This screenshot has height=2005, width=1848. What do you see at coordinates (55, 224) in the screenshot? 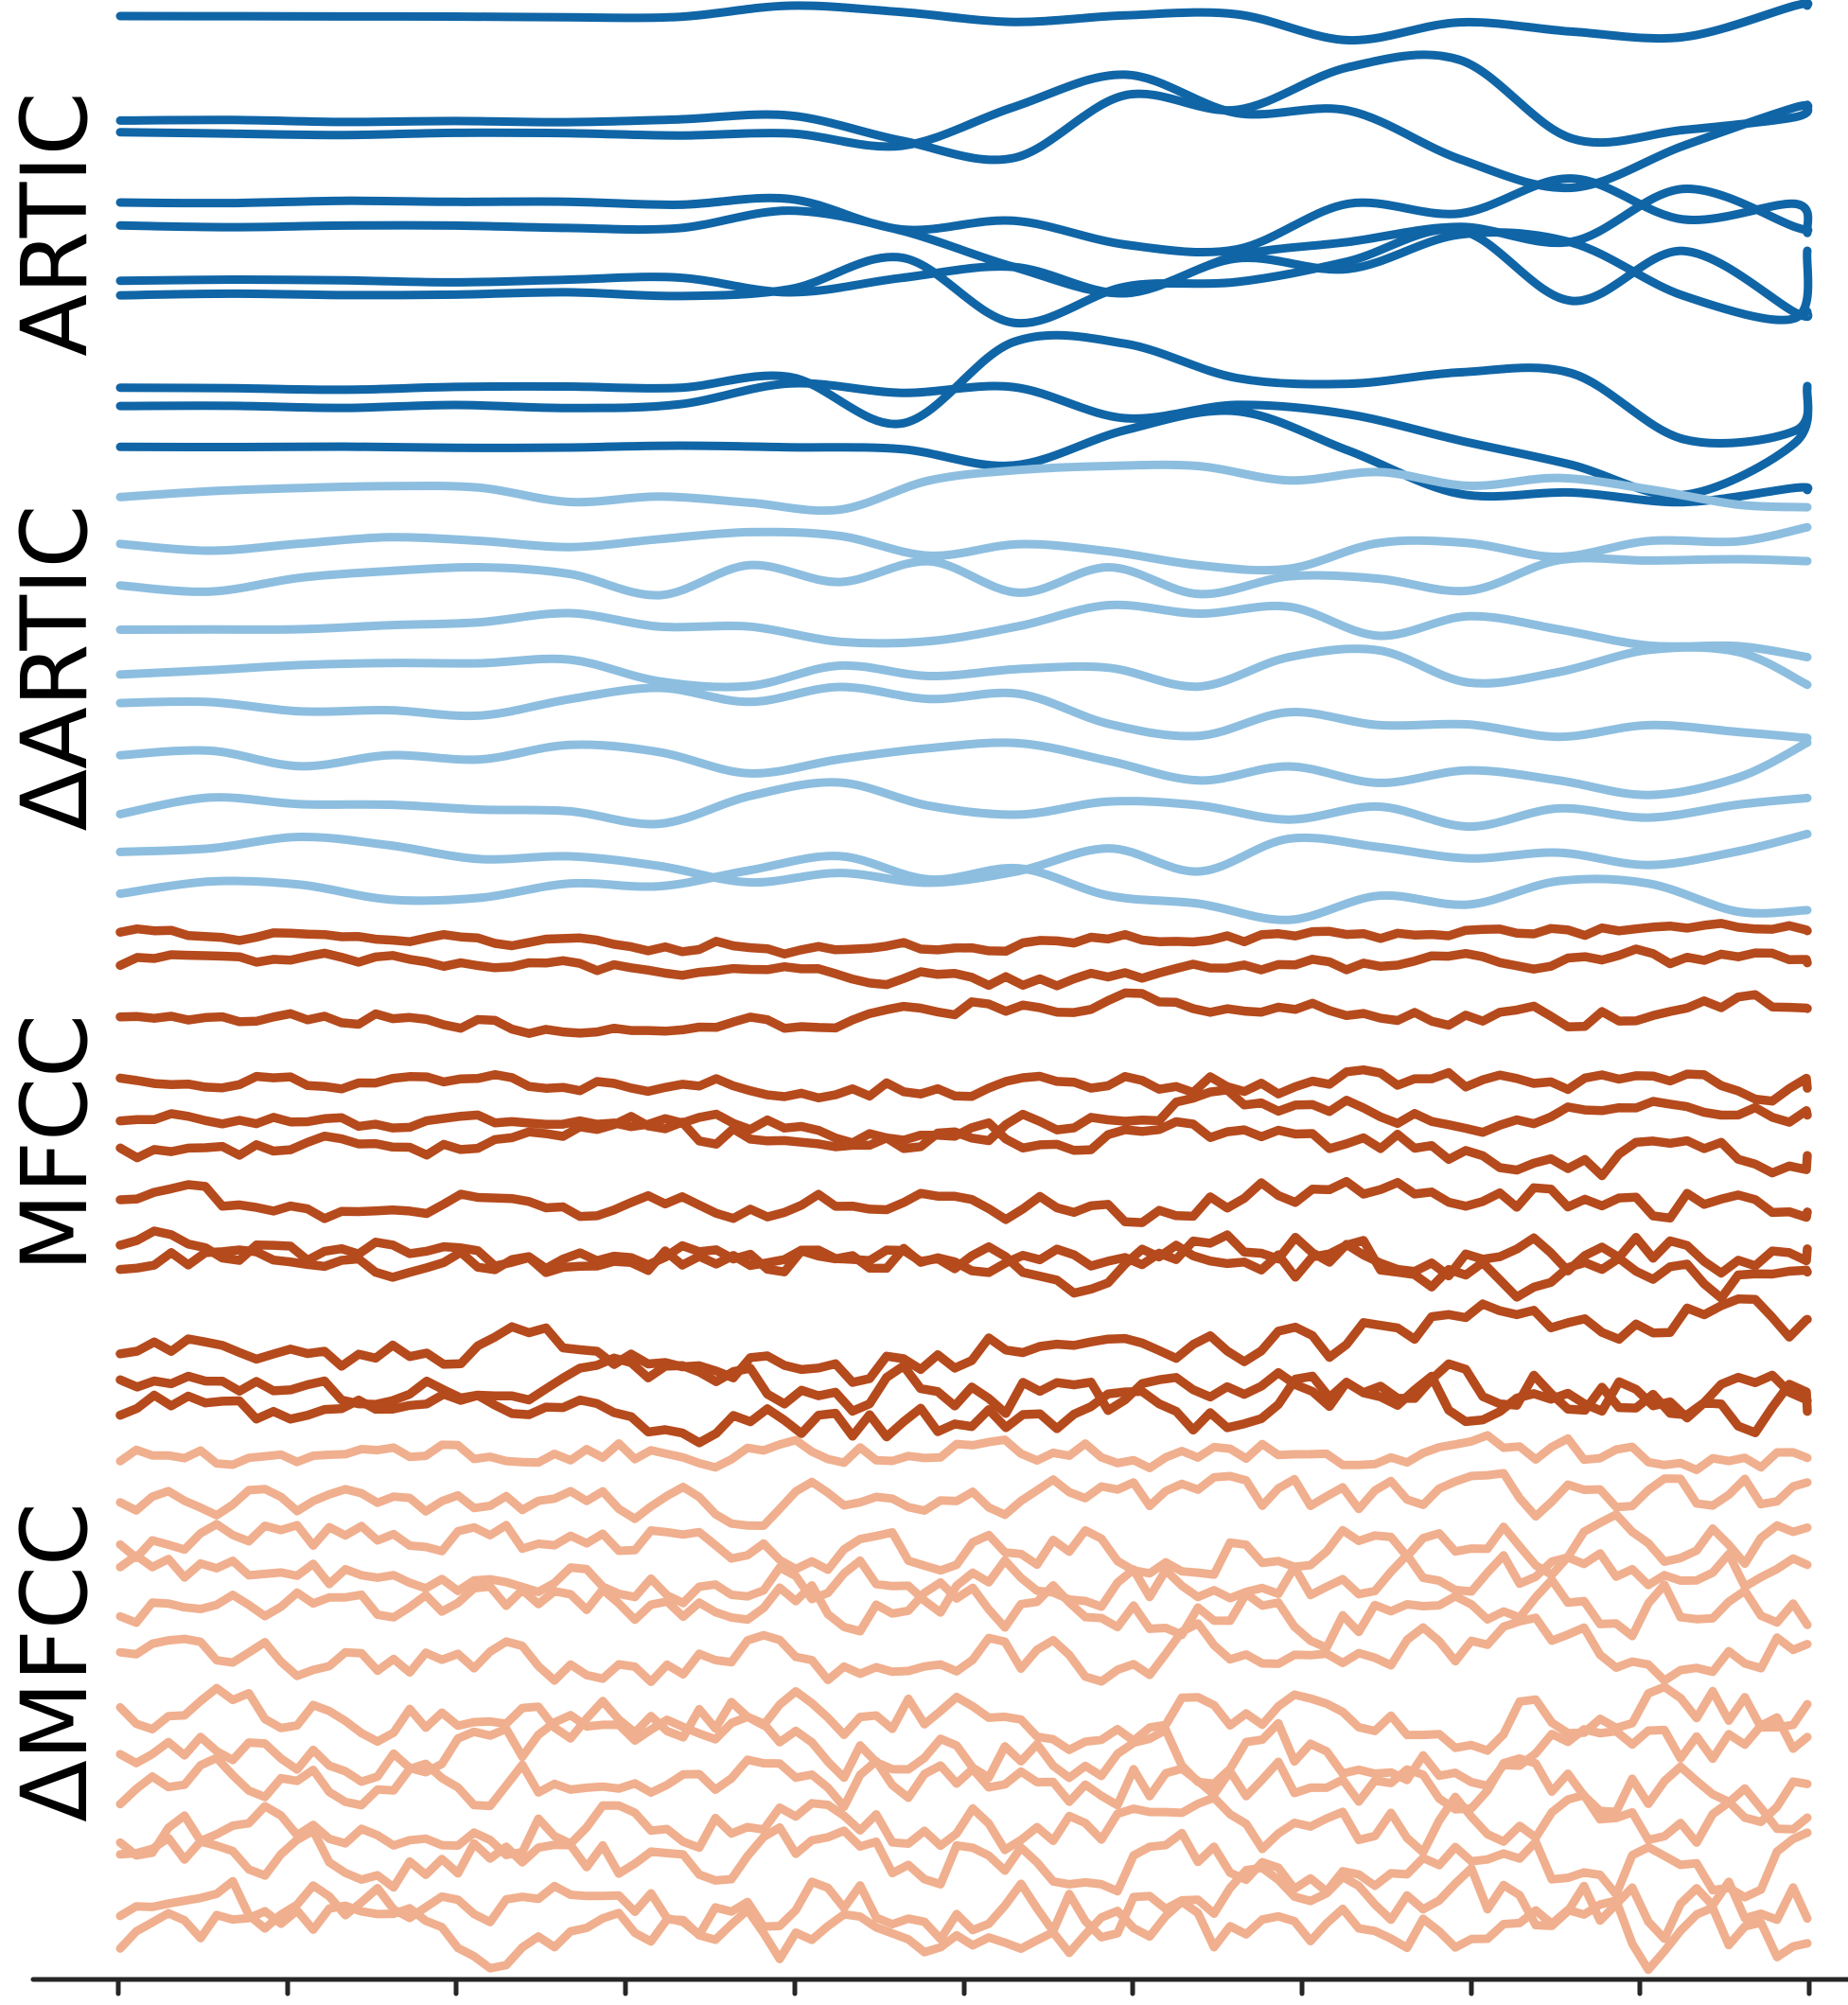
I see `group-label-artic: ARTIC` at bounding box center [55, 224].